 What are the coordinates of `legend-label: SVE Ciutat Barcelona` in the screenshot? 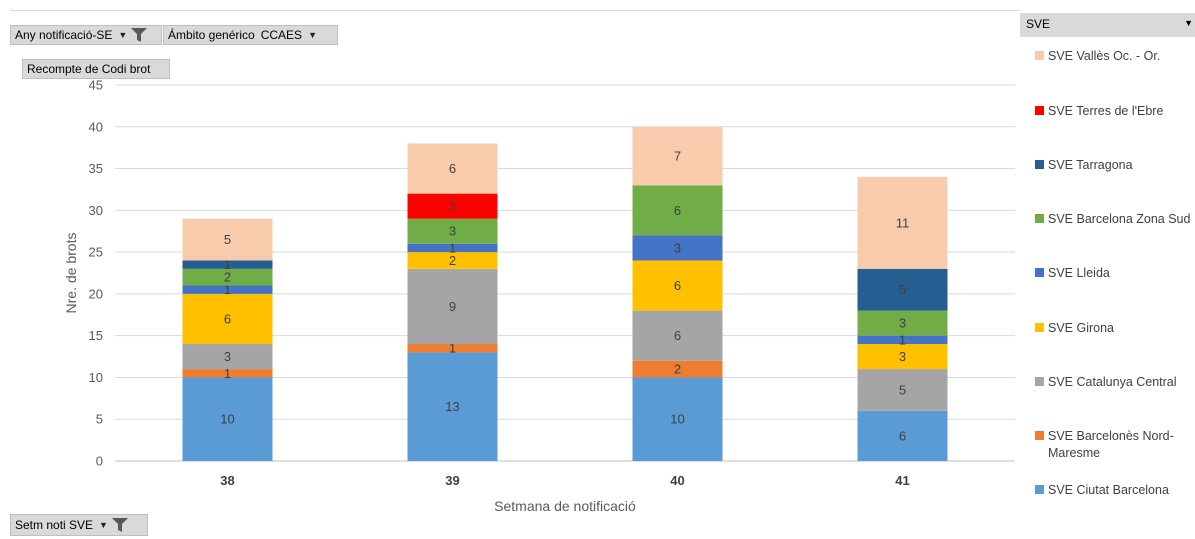 It's located at (1108, 490).